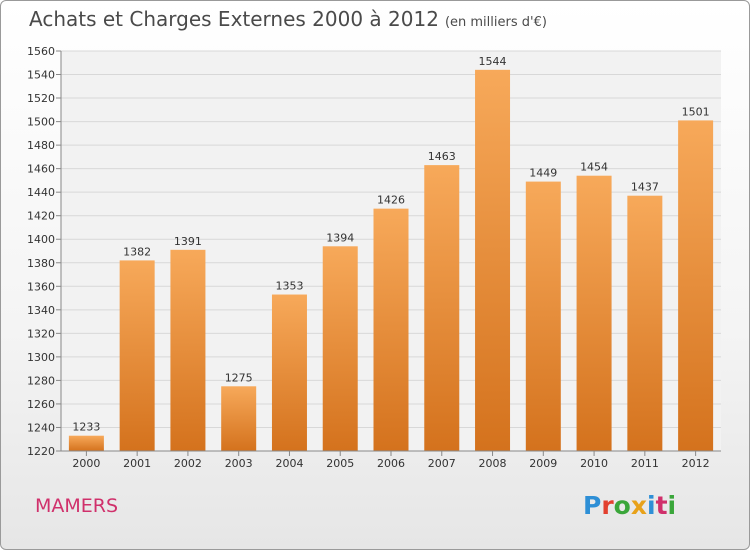 The width and height of the screenshot is (750, 550). I want to click on data-label: 1437, so click(645, 187).